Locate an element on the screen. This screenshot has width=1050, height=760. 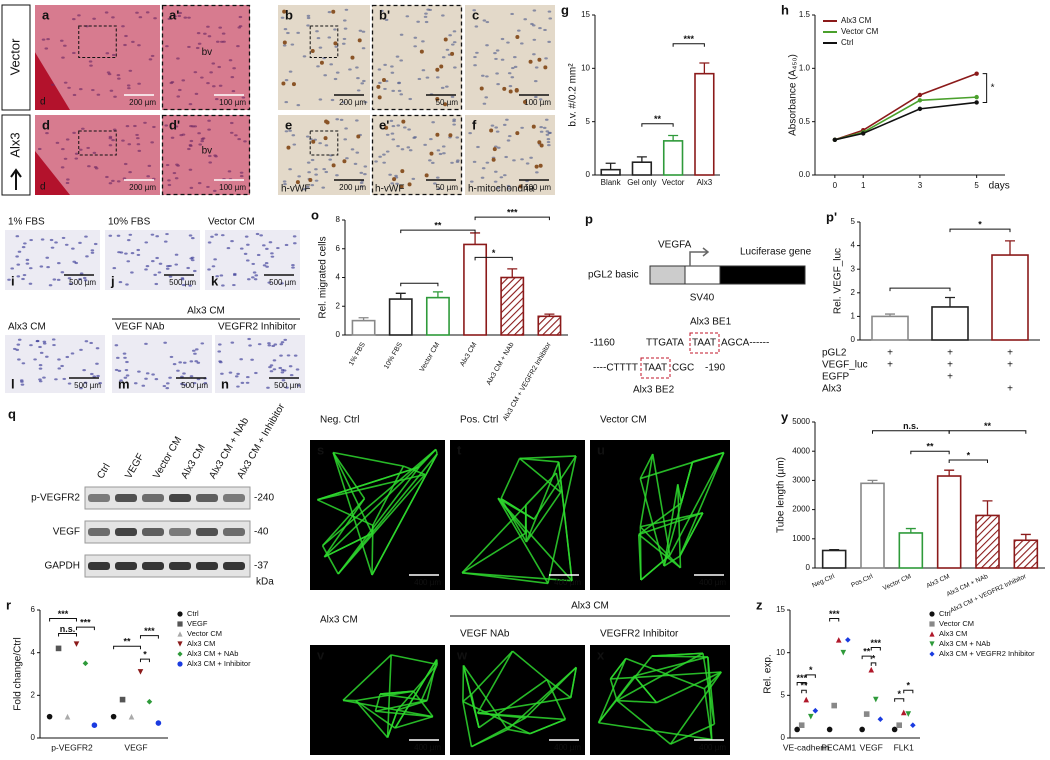
blot-row-label: GAPDH is located at coordinates (62, 566).